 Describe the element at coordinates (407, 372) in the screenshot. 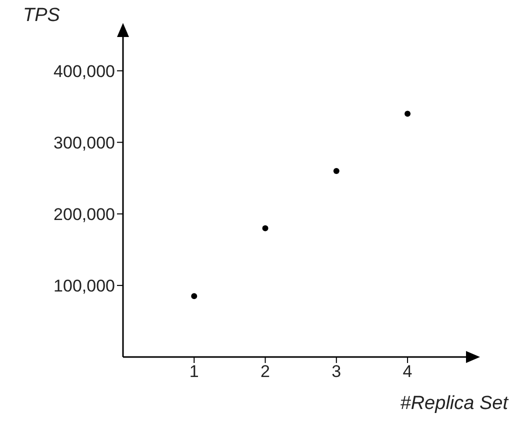

I see `x-tick-label: 4` at that location.